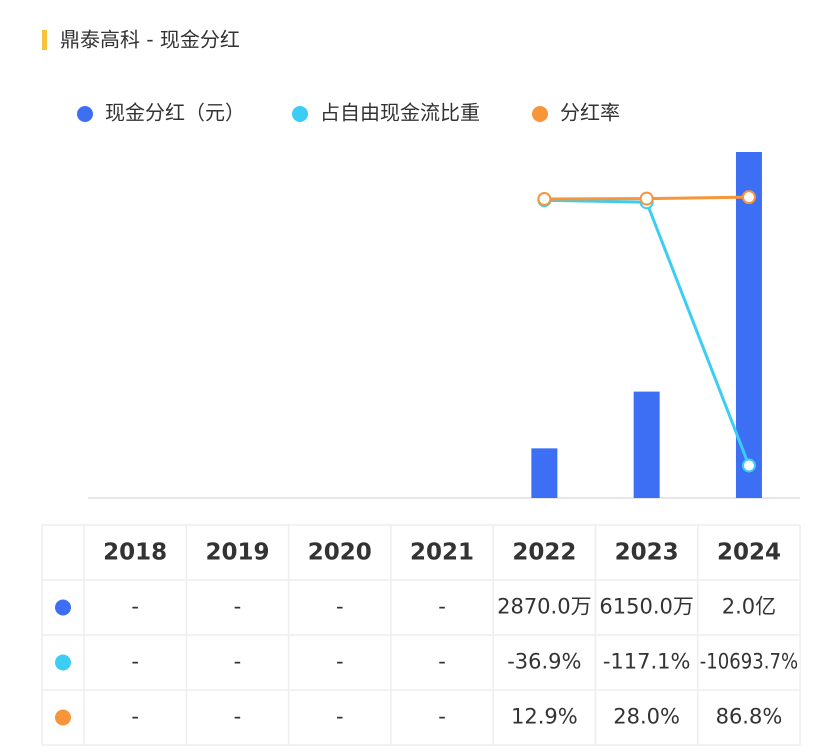 Image resolution: width=834 pixels, height=753 pixels. I want to click on legend-label: 占自由现金流比重, so click(400, 113).